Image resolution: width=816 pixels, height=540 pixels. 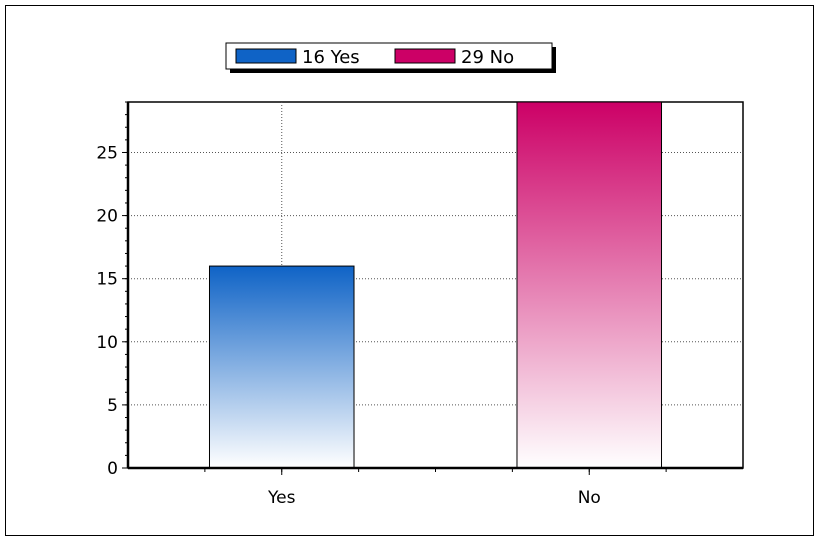 I want to click on y-tick-label: 5, so click(x=112, y=406).